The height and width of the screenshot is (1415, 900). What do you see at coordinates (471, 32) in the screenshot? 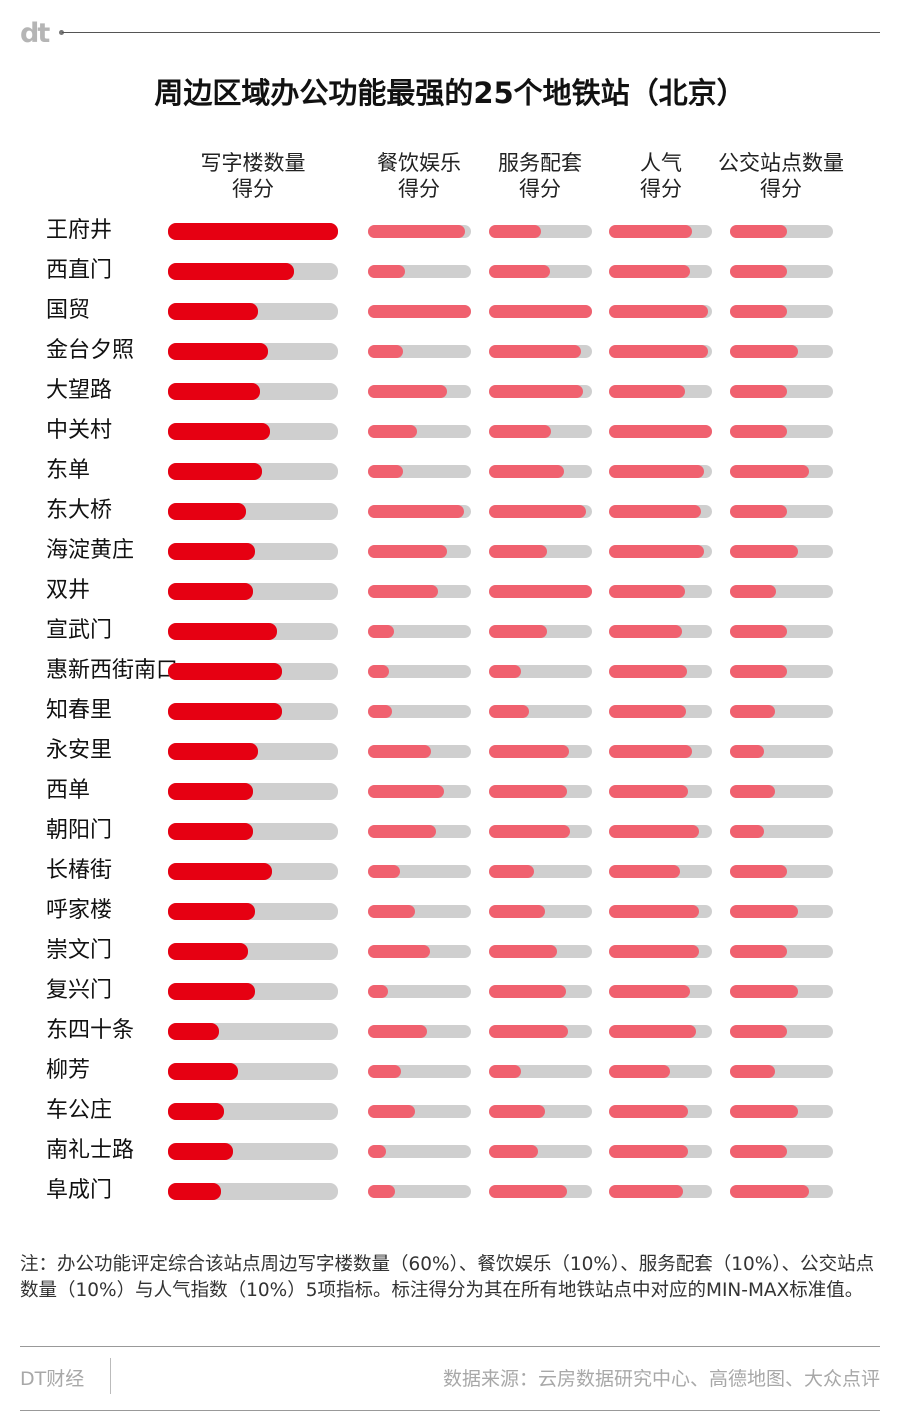
I see `header-rule` at bounding box center [471, 32].